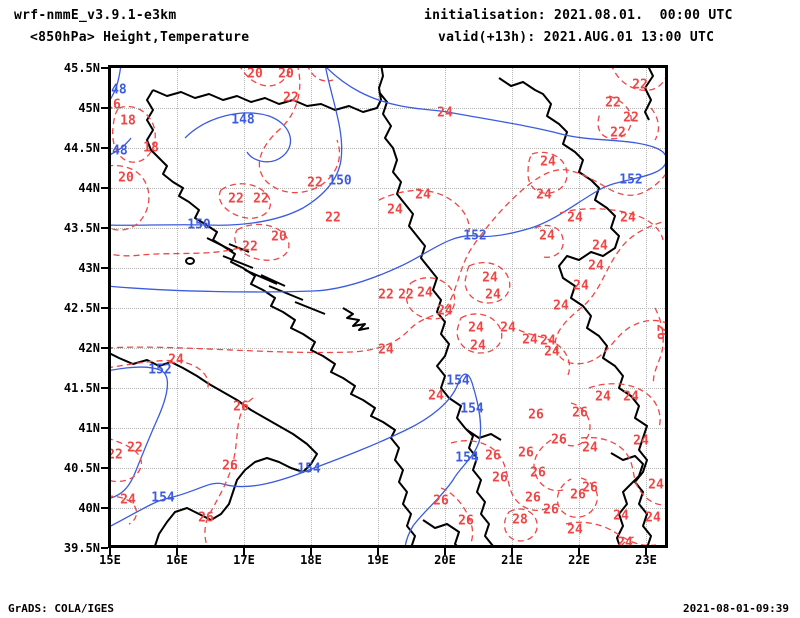 Image resolution: width=800 pixels, height=618 pixels. Describe the element at coordinates (116, 105) in the screenshot. I see `temp-label-16: 16` at that location.